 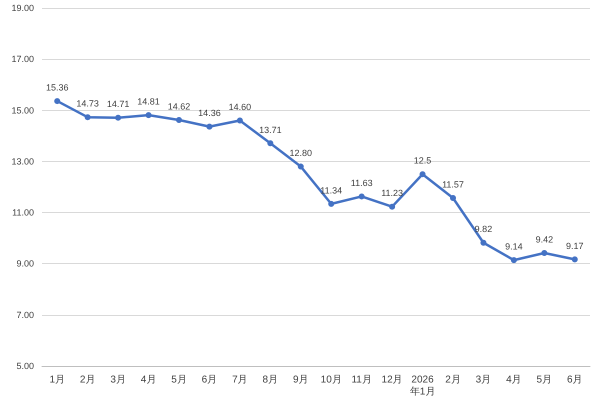 I want to click on x-tick-label: 11月, so click(x=361, y=380).